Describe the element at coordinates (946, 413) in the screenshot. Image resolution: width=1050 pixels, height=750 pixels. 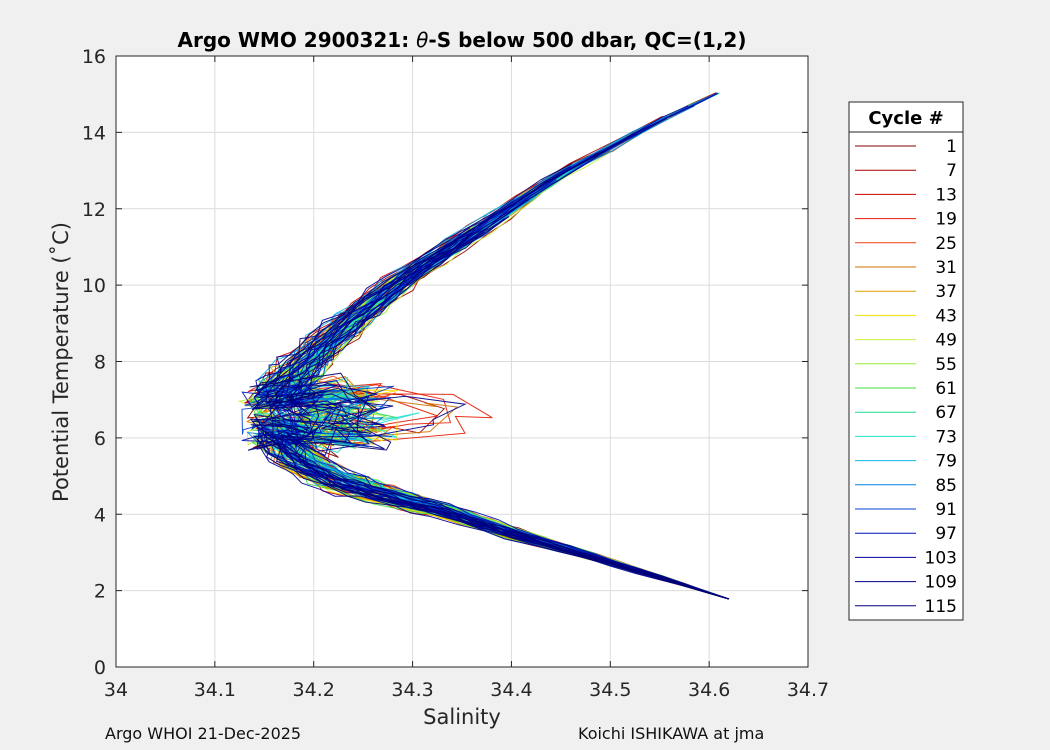
I see `legend-label: 67` at that location.